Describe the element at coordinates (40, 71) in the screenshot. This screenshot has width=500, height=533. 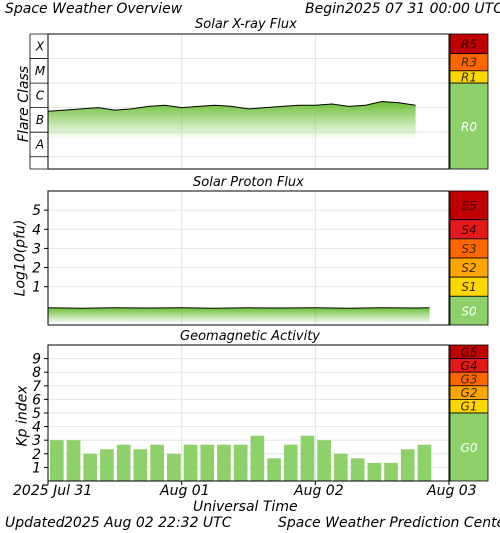
I see `flare-class-m: M` at that location.